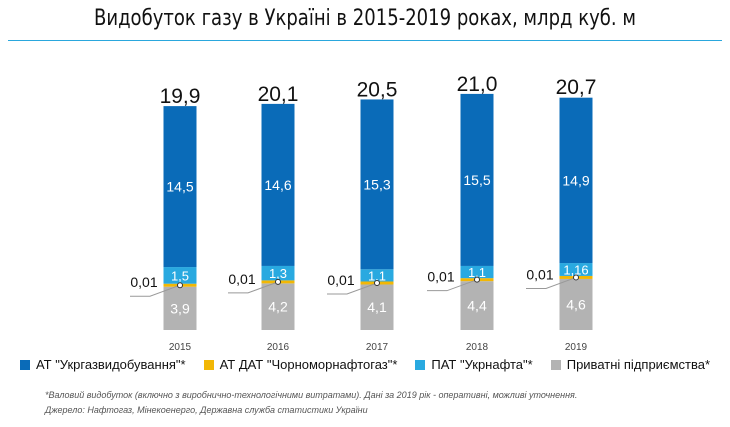  What do you see at coordinates (278, 347) in the screenshot?
I see `x-tick-label: 2016` at bounding box center [278, 347].